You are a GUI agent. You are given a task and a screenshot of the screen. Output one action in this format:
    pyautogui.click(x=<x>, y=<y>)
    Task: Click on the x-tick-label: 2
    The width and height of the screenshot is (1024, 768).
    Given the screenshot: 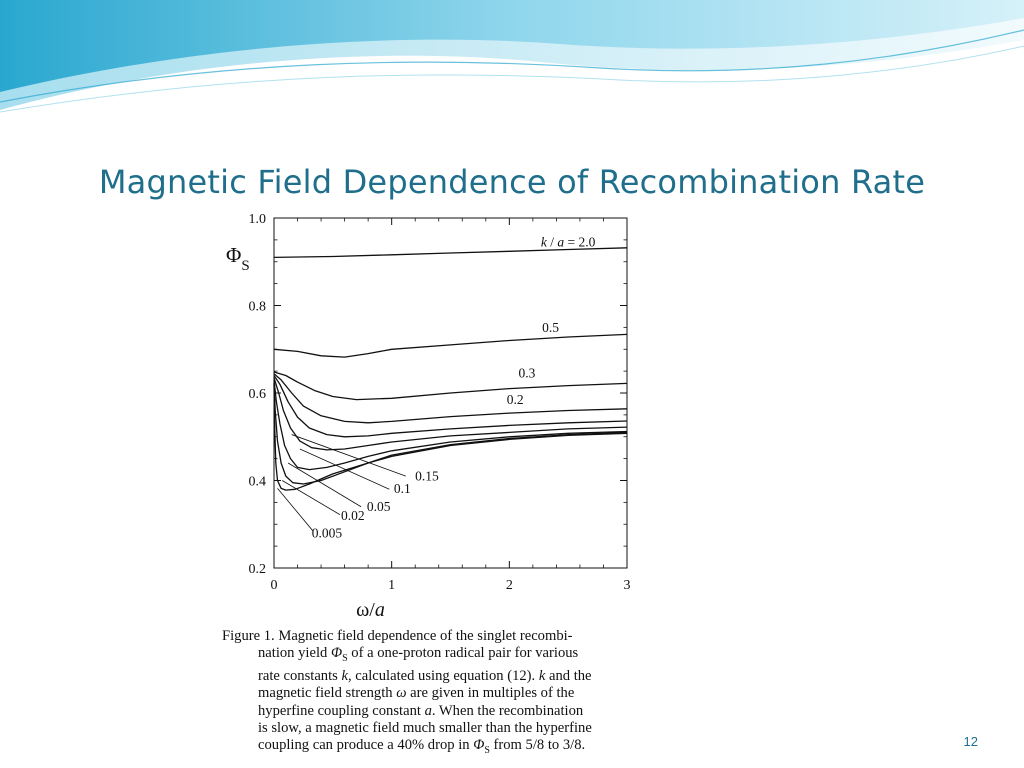 What is the action you would take?
    pyautogui.click(x=509, y=585)
    